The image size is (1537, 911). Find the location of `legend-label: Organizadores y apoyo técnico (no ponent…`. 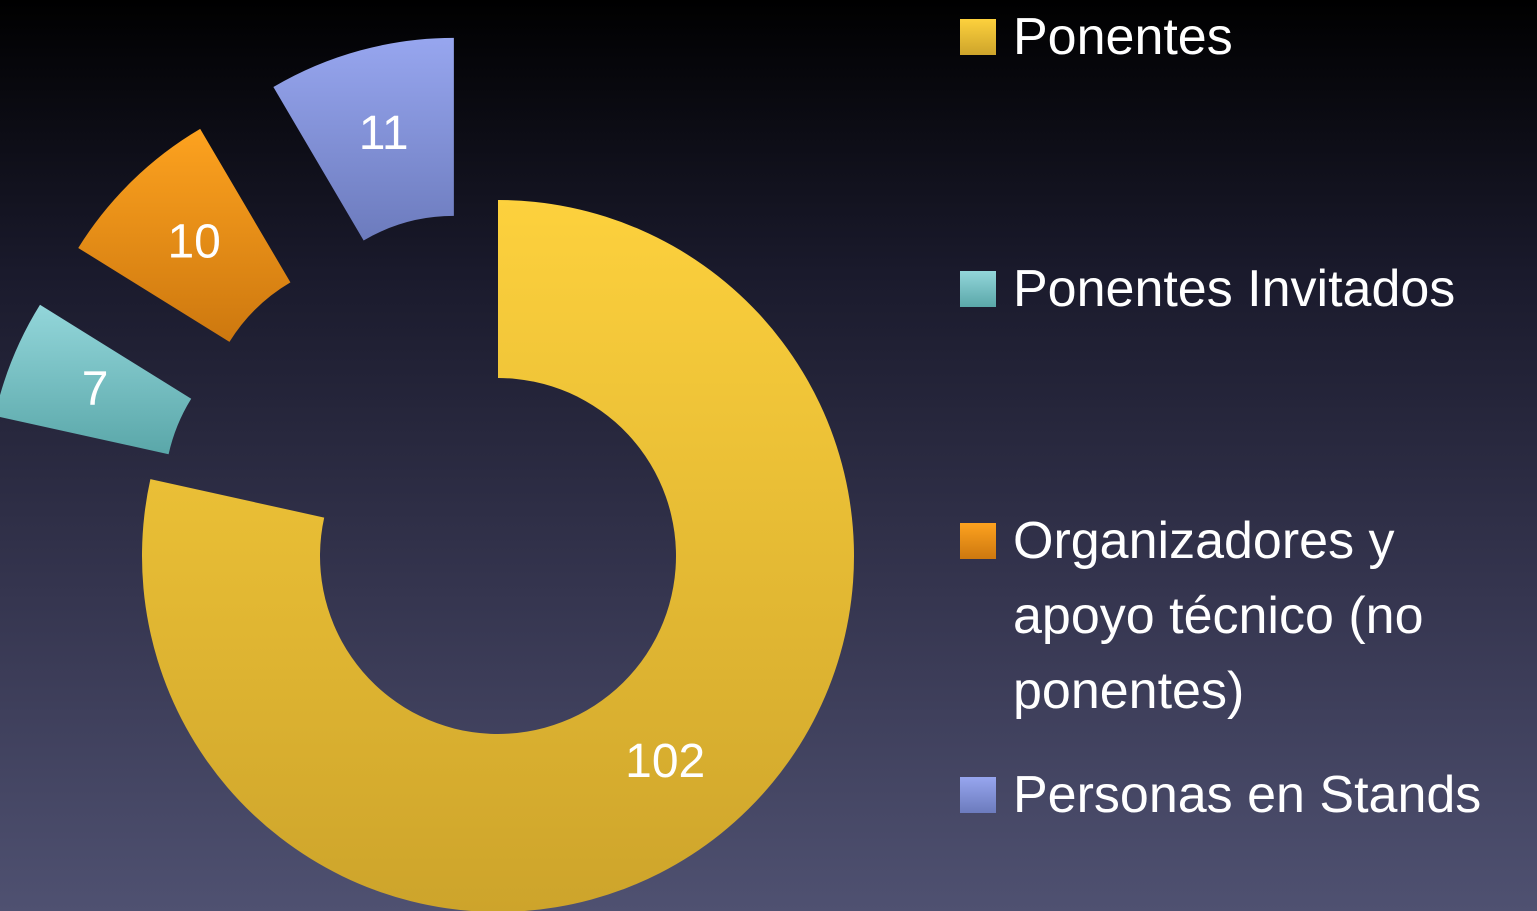

legend-label: Organizadores y apoyo técnico (no ponent… is located at coordinates (1218, 616).